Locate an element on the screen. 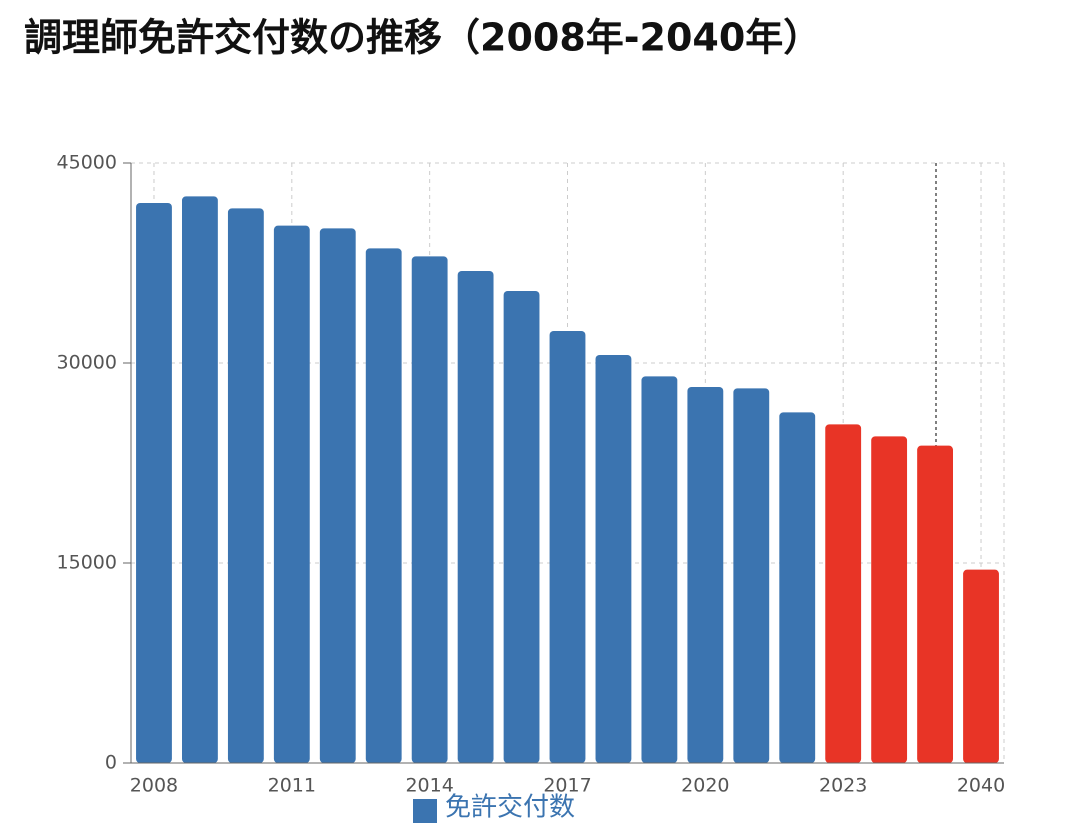 Image resolution: width=1092 pixels, height=836 pixels. legend-label: 免許交付数 is located at coordinates (510, 808).